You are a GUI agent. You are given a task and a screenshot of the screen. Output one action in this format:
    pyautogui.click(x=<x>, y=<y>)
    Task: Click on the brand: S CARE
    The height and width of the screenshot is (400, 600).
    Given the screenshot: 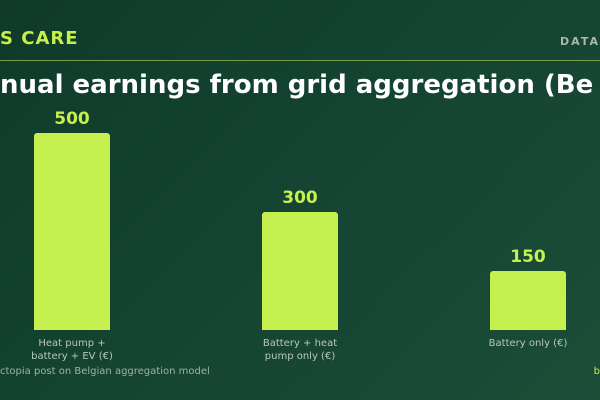 What is the action you would take?
    pyautogui.click(x=39, y=38)
    